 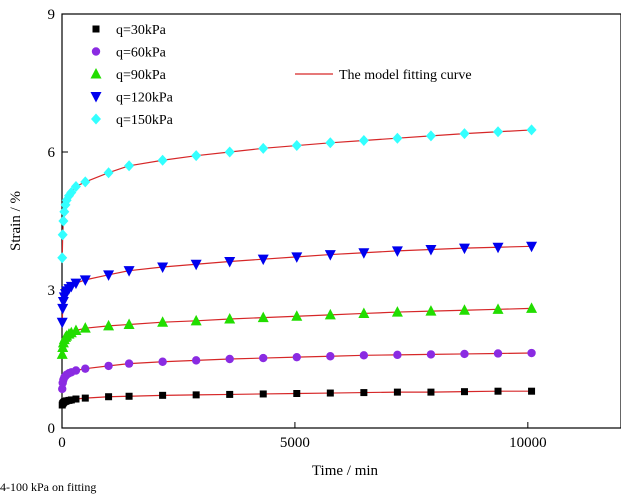 What do you see at coordinates (52, 153) in the screenshot?
I see `y-tick-label: 6` at bounding box center [52, 153].